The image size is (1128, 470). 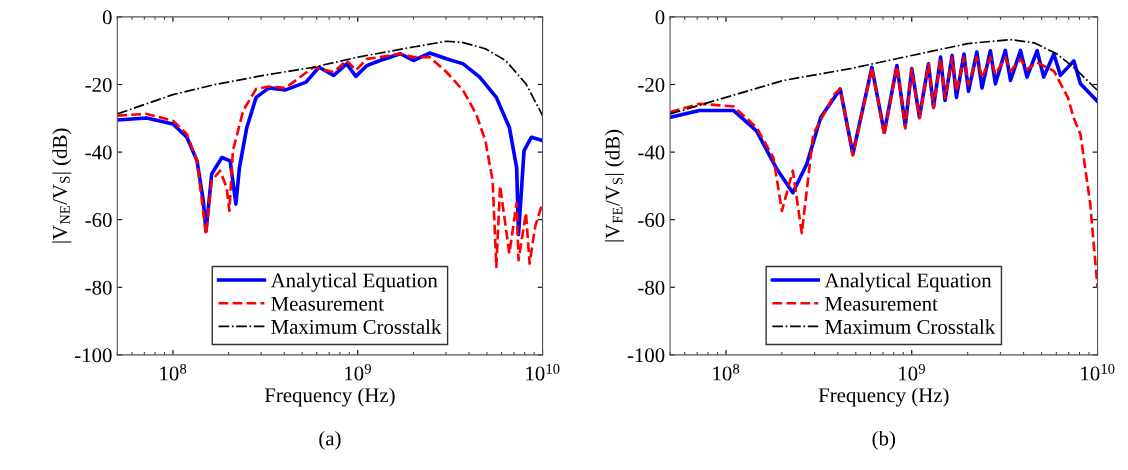 I want to click on text: (a), so click(x=330, y=440).